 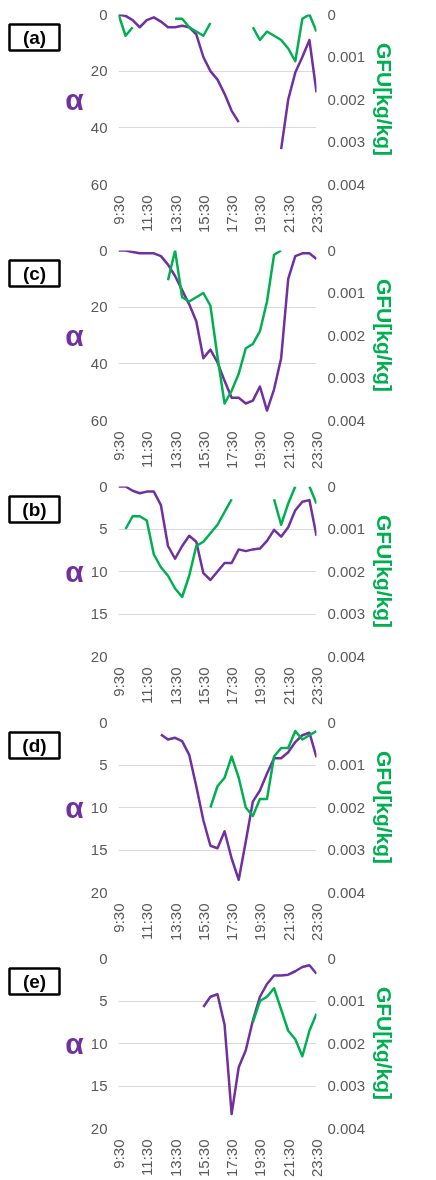 What do you see at coordinates (34, 982) in the screenshot?
I see `text: (e)` at bounding box center [34, 982].